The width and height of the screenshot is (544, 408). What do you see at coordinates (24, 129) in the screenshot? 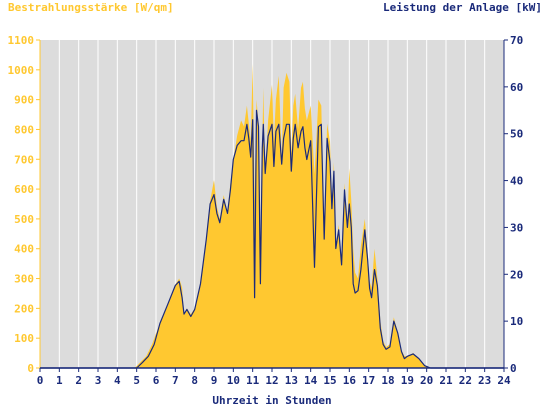
I see `left-tick-label: 800` at bounding box center [24, 129].